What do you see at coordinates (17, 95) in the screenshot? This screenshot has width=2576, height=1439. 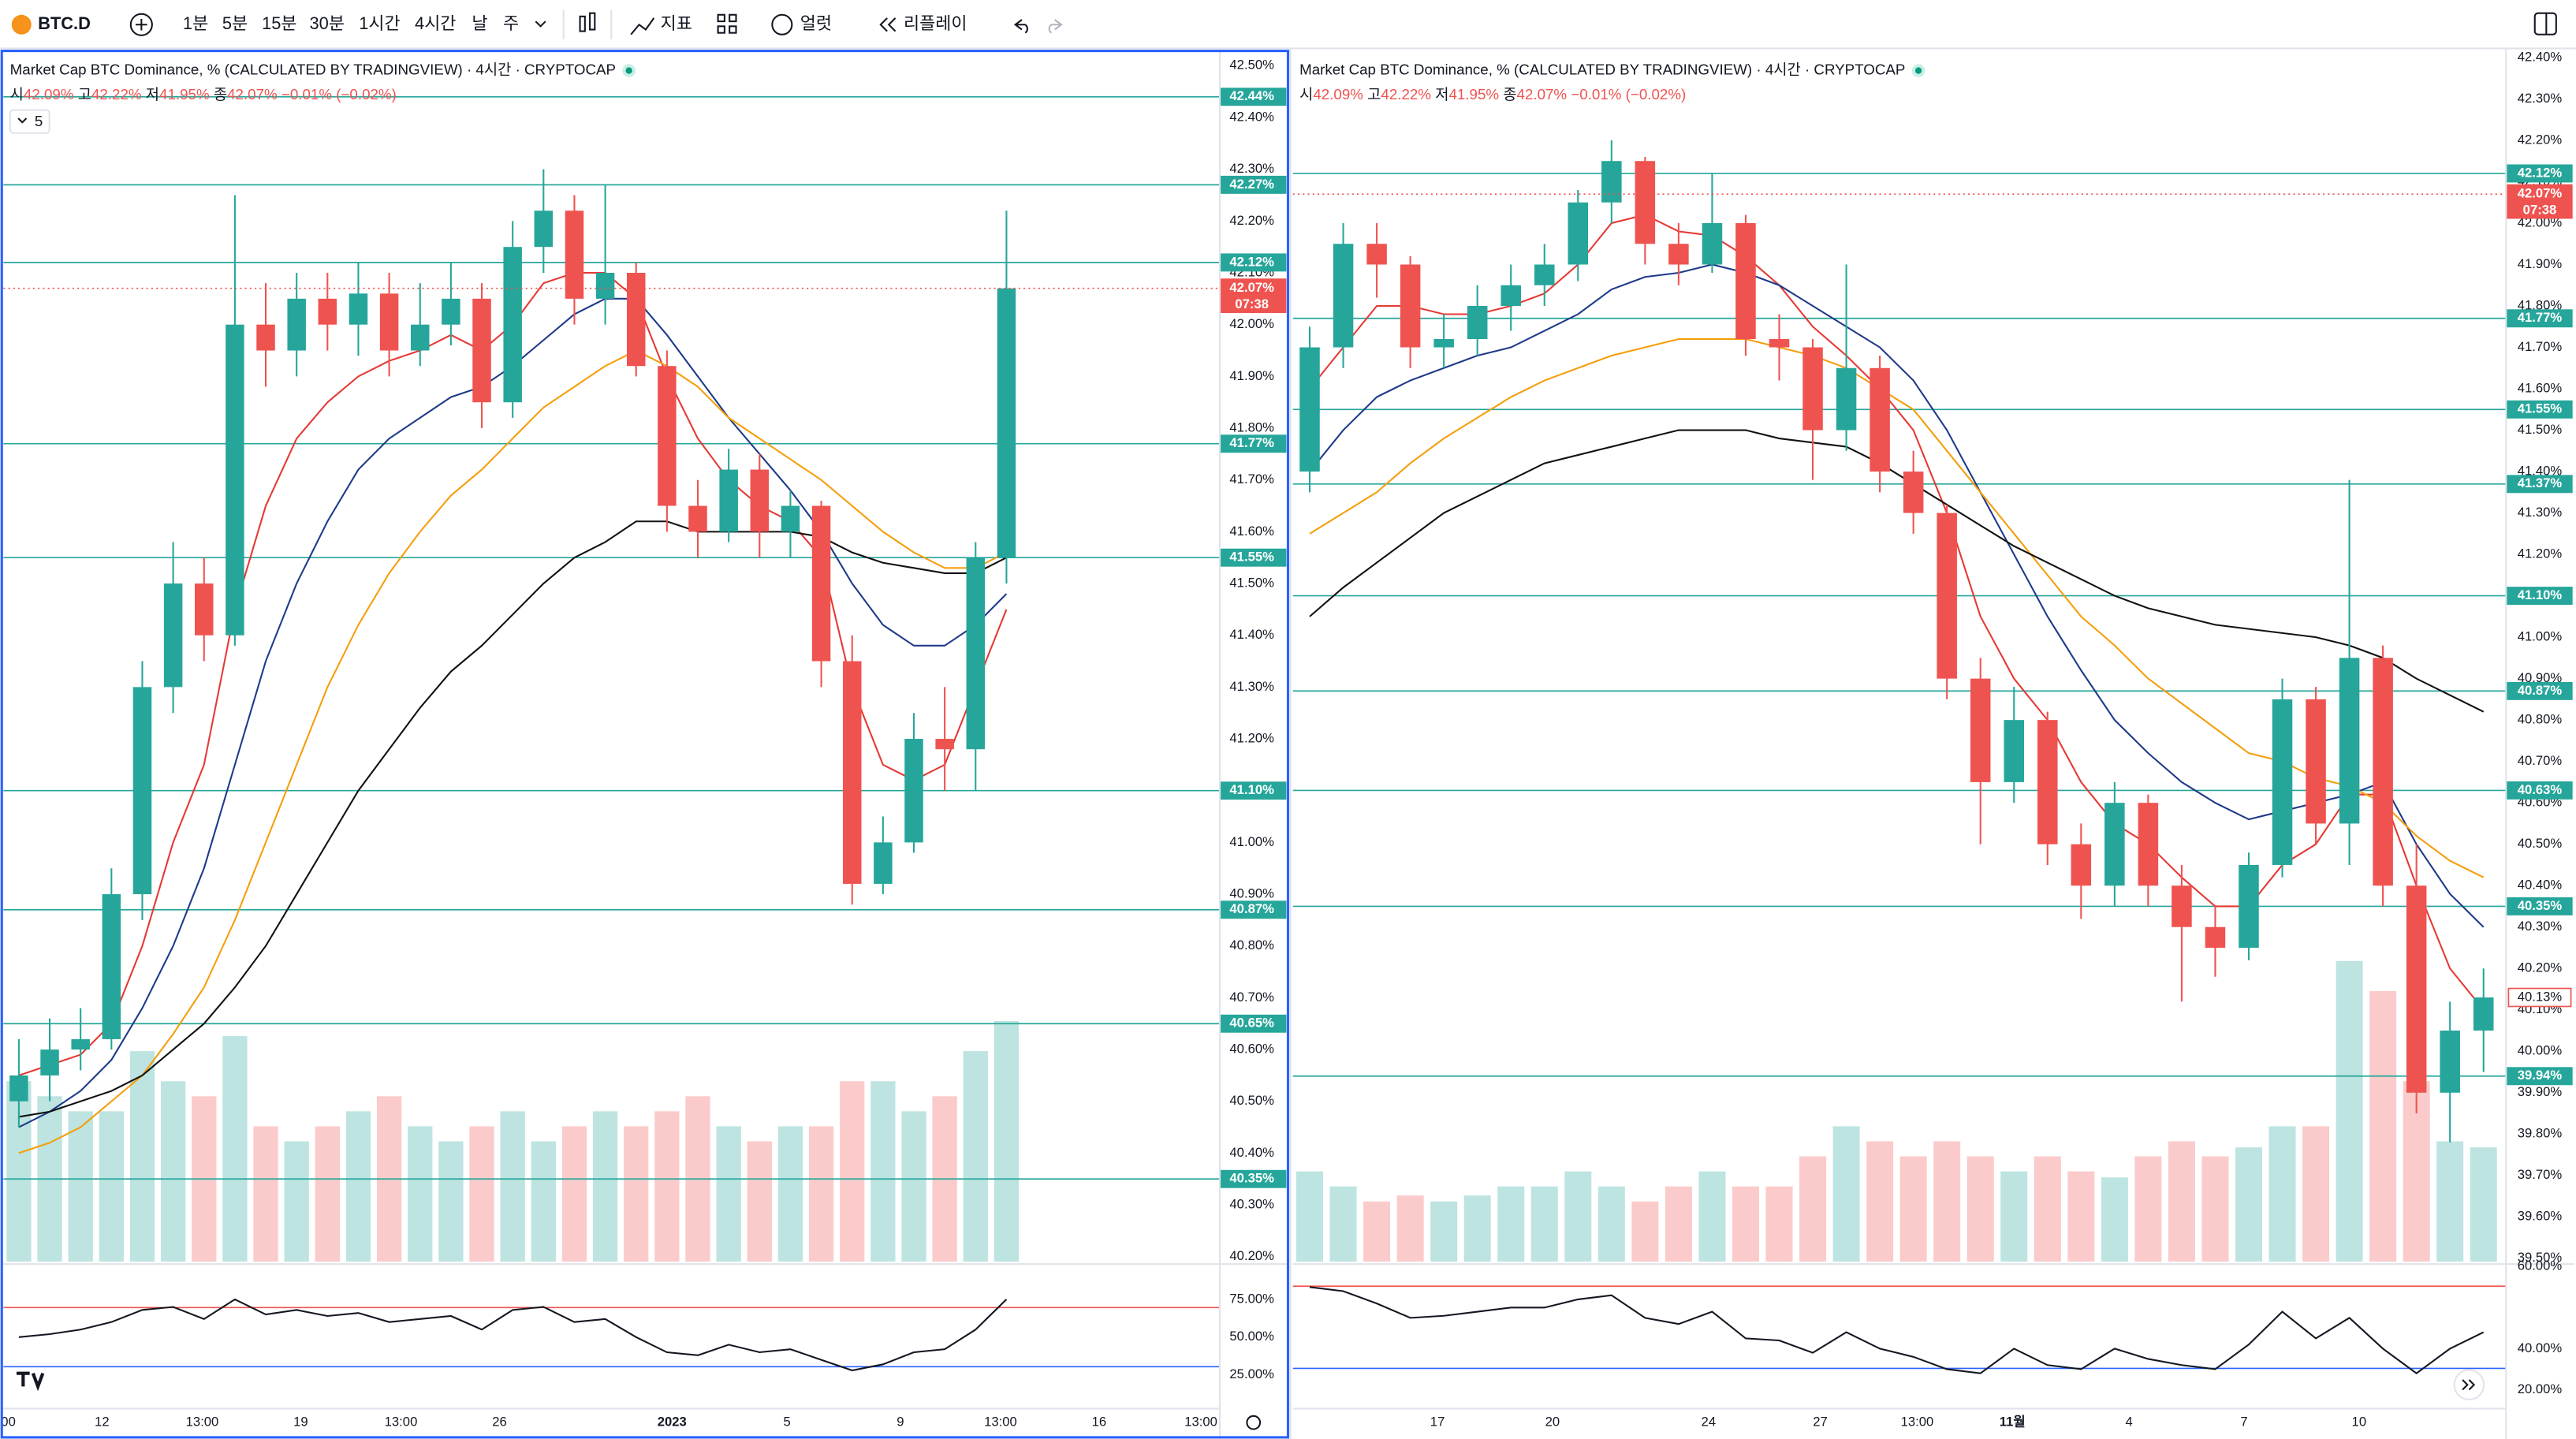 I see `ohlc-label: 시` at bounding box center [17, 95].